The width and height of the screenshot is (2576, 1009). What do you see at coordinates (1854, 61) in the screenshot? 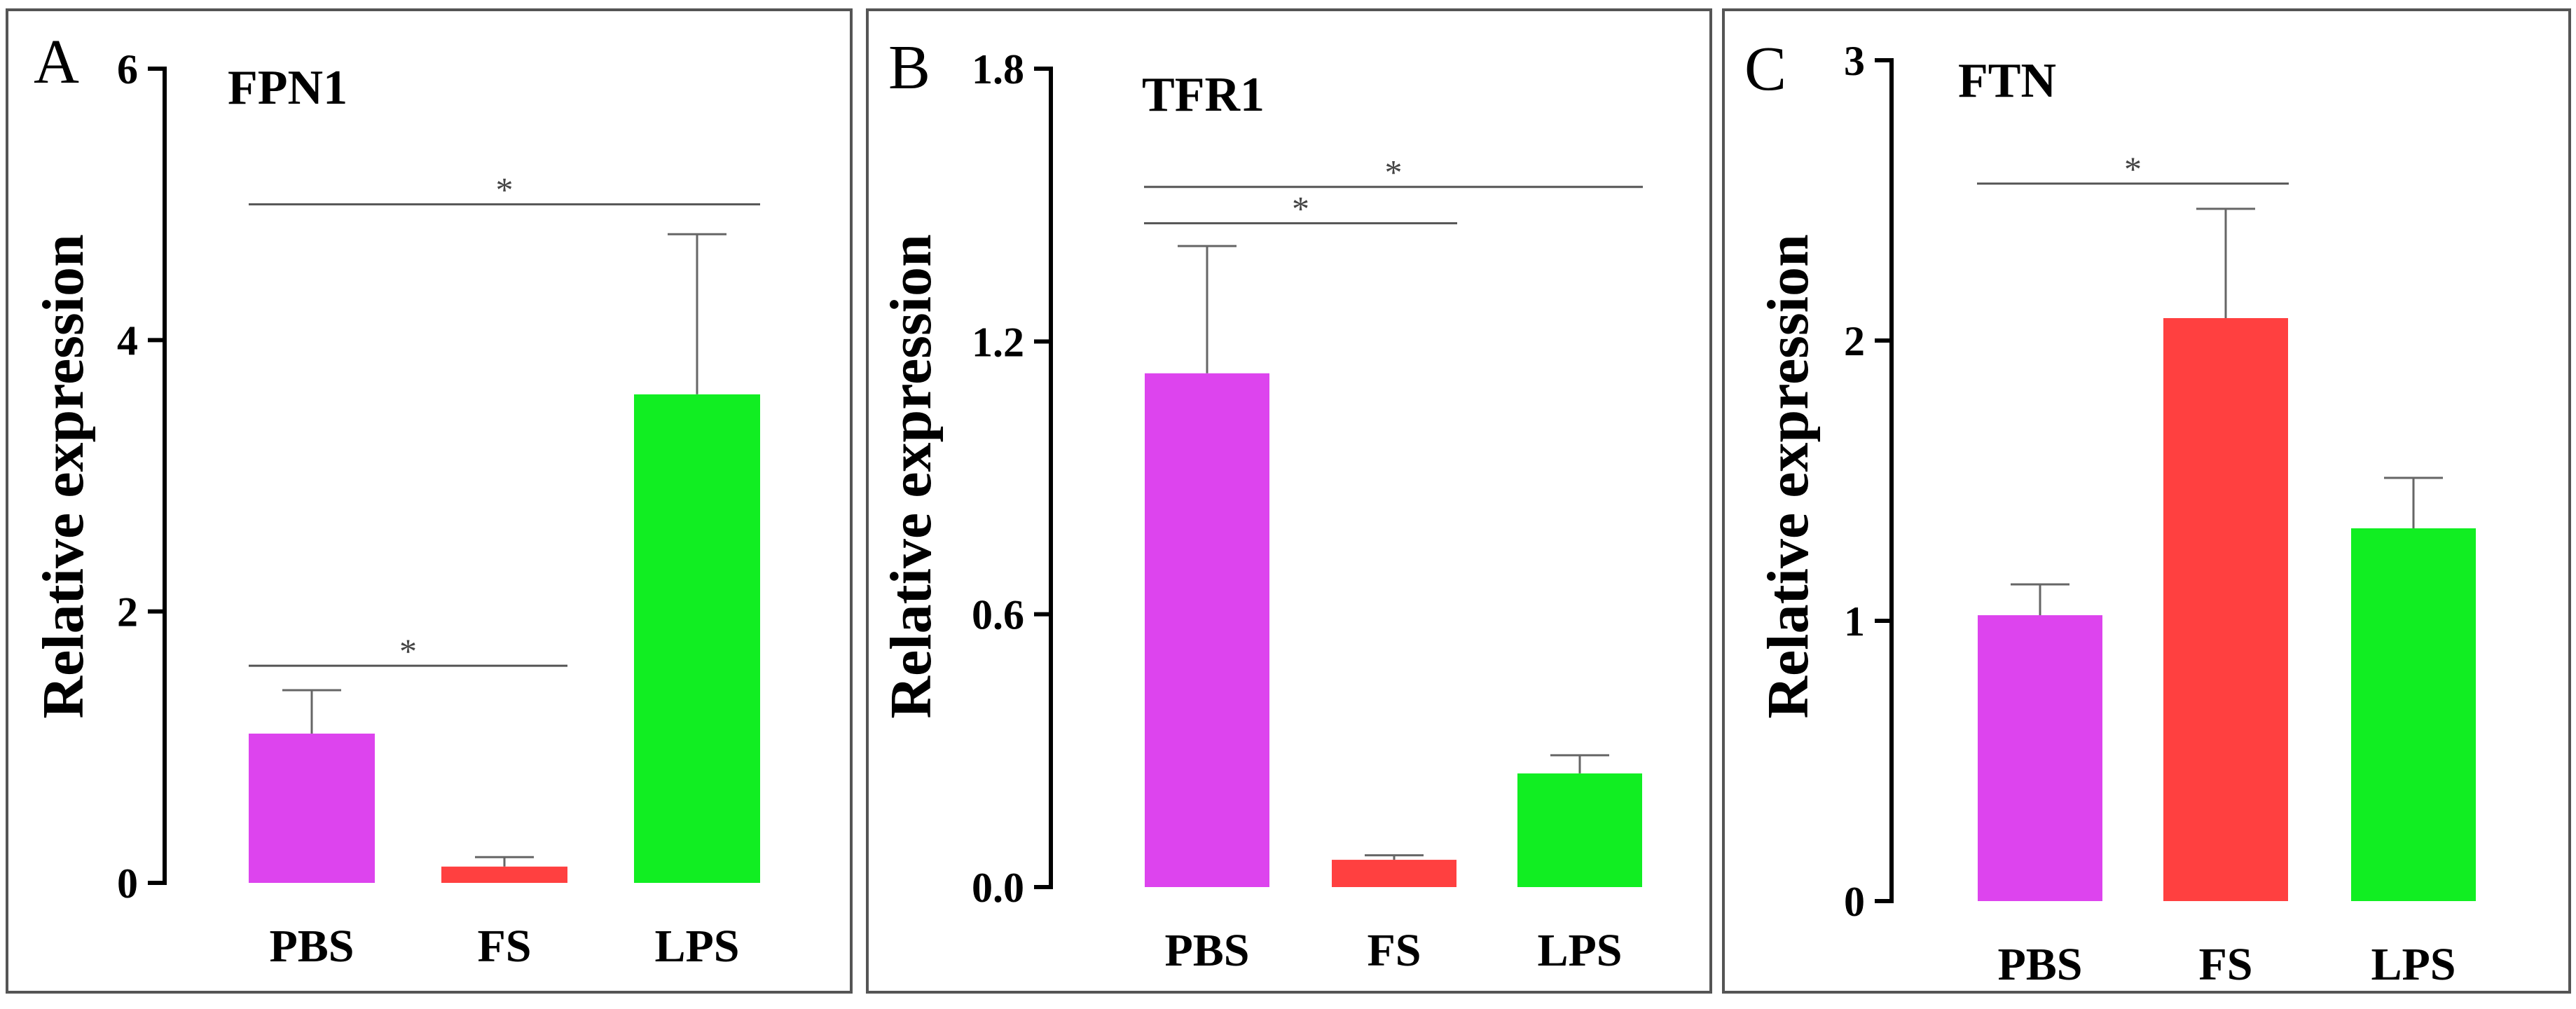
I see `y-tick-label: 3` at bounding box center [1854, 61].